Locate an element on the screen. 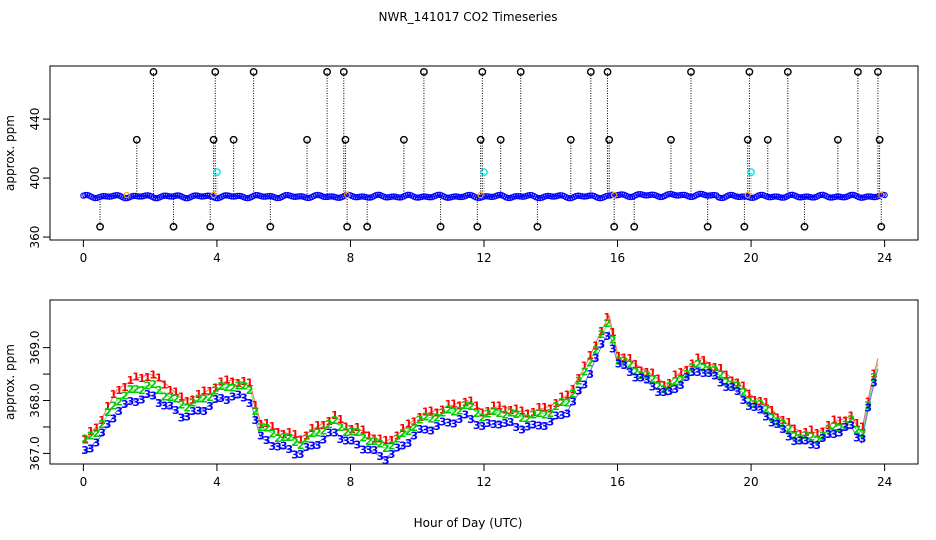  chart-title: NWR_141017 CO2 Timeseries is located at coordinates (468, 17).